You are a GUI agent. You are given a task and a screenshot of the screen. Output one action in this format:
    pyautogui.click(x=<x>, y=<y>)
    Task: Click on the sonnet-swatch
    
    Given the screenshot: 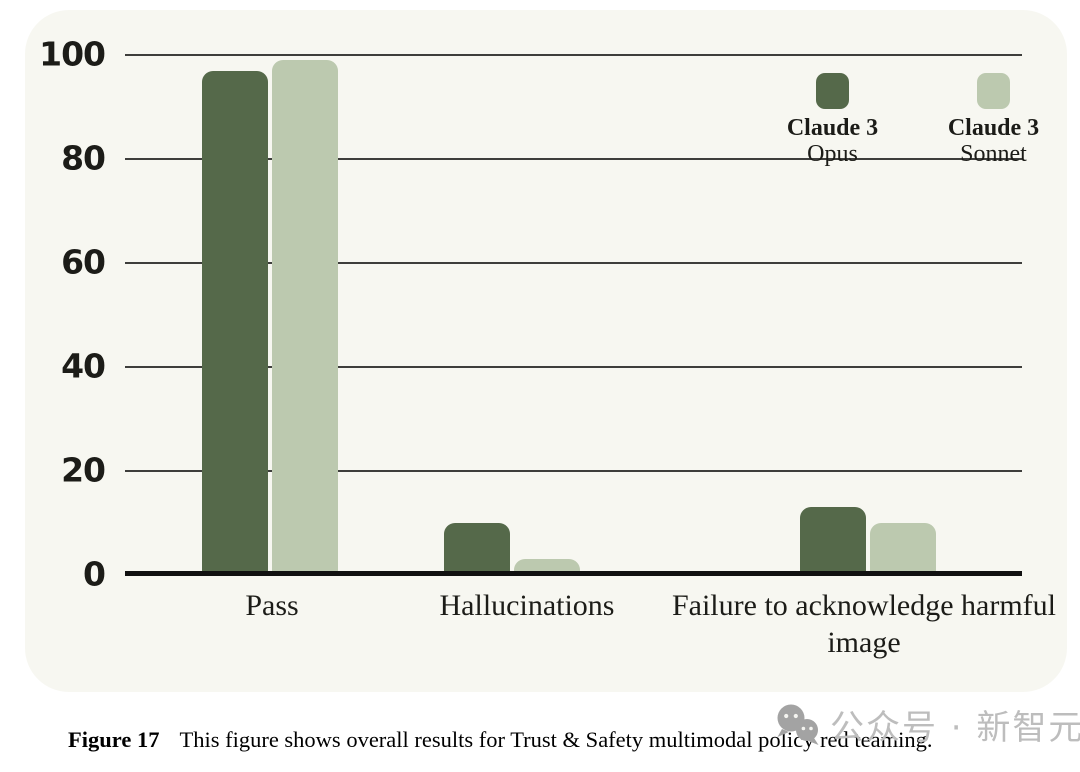 What is the action you would take?
    pyautogui.click(x=993, y=91)
    